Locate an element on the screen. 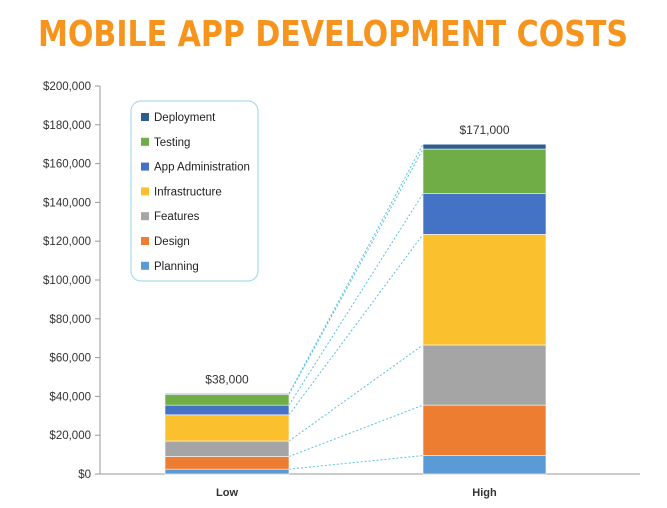  y-tick-label: $80,000 is located at coordinates (70, 320).